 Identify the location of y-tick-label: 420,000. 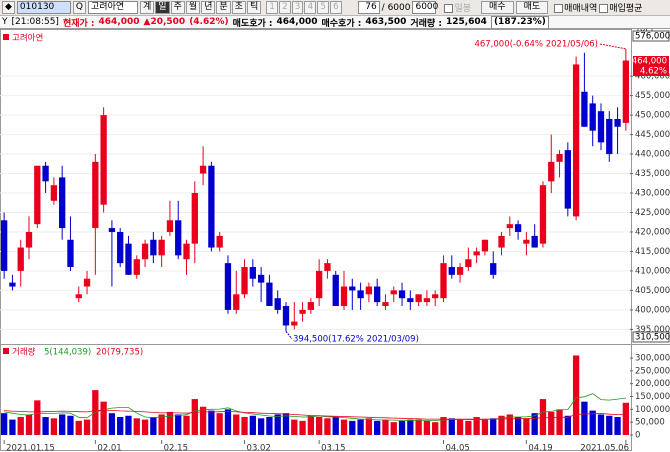
(652, 232).